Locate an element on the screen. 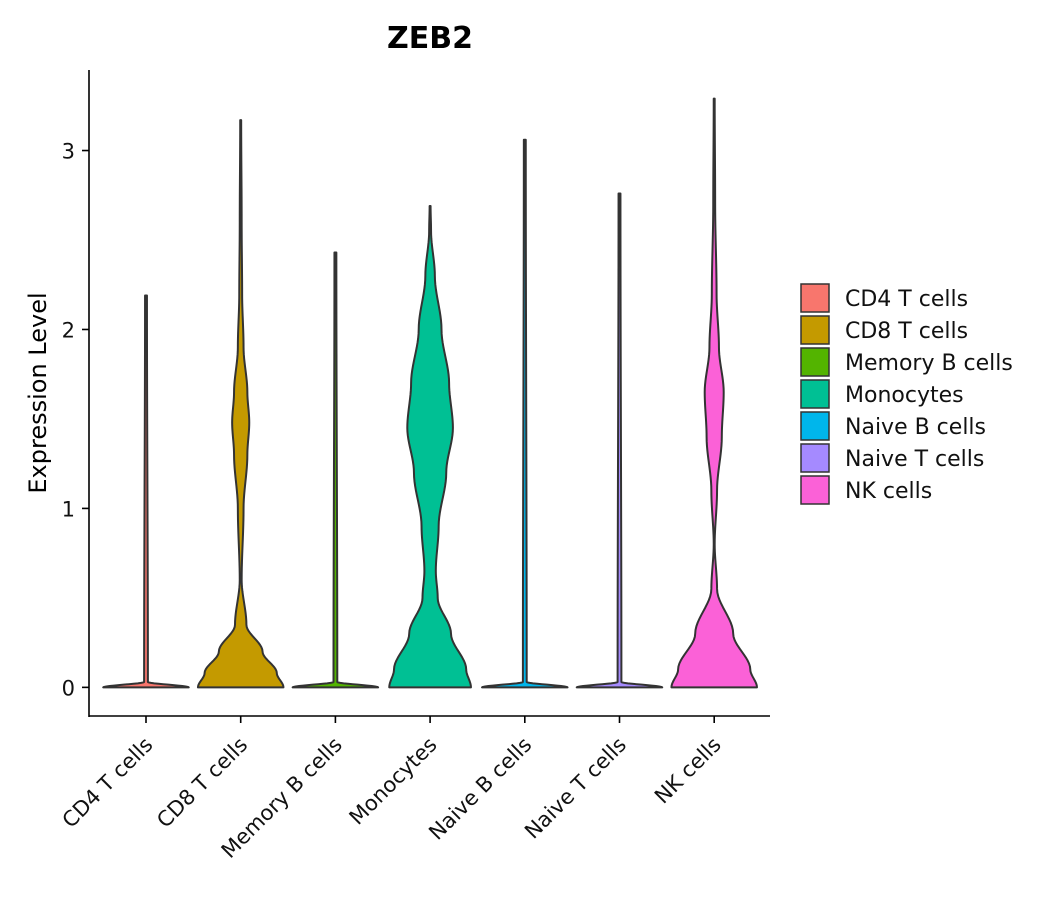 This screenshot has width=1050, height=900. y-tick-label: 1 is located at coordinates (68, 509).